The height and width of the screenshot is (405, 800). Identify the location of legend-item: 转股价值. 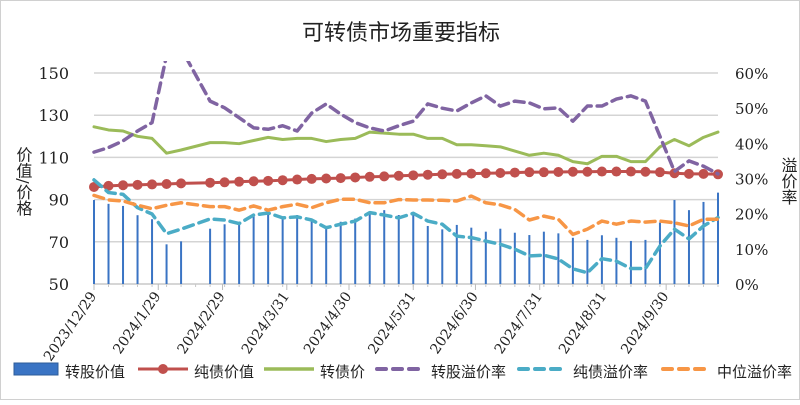
(69, 371).